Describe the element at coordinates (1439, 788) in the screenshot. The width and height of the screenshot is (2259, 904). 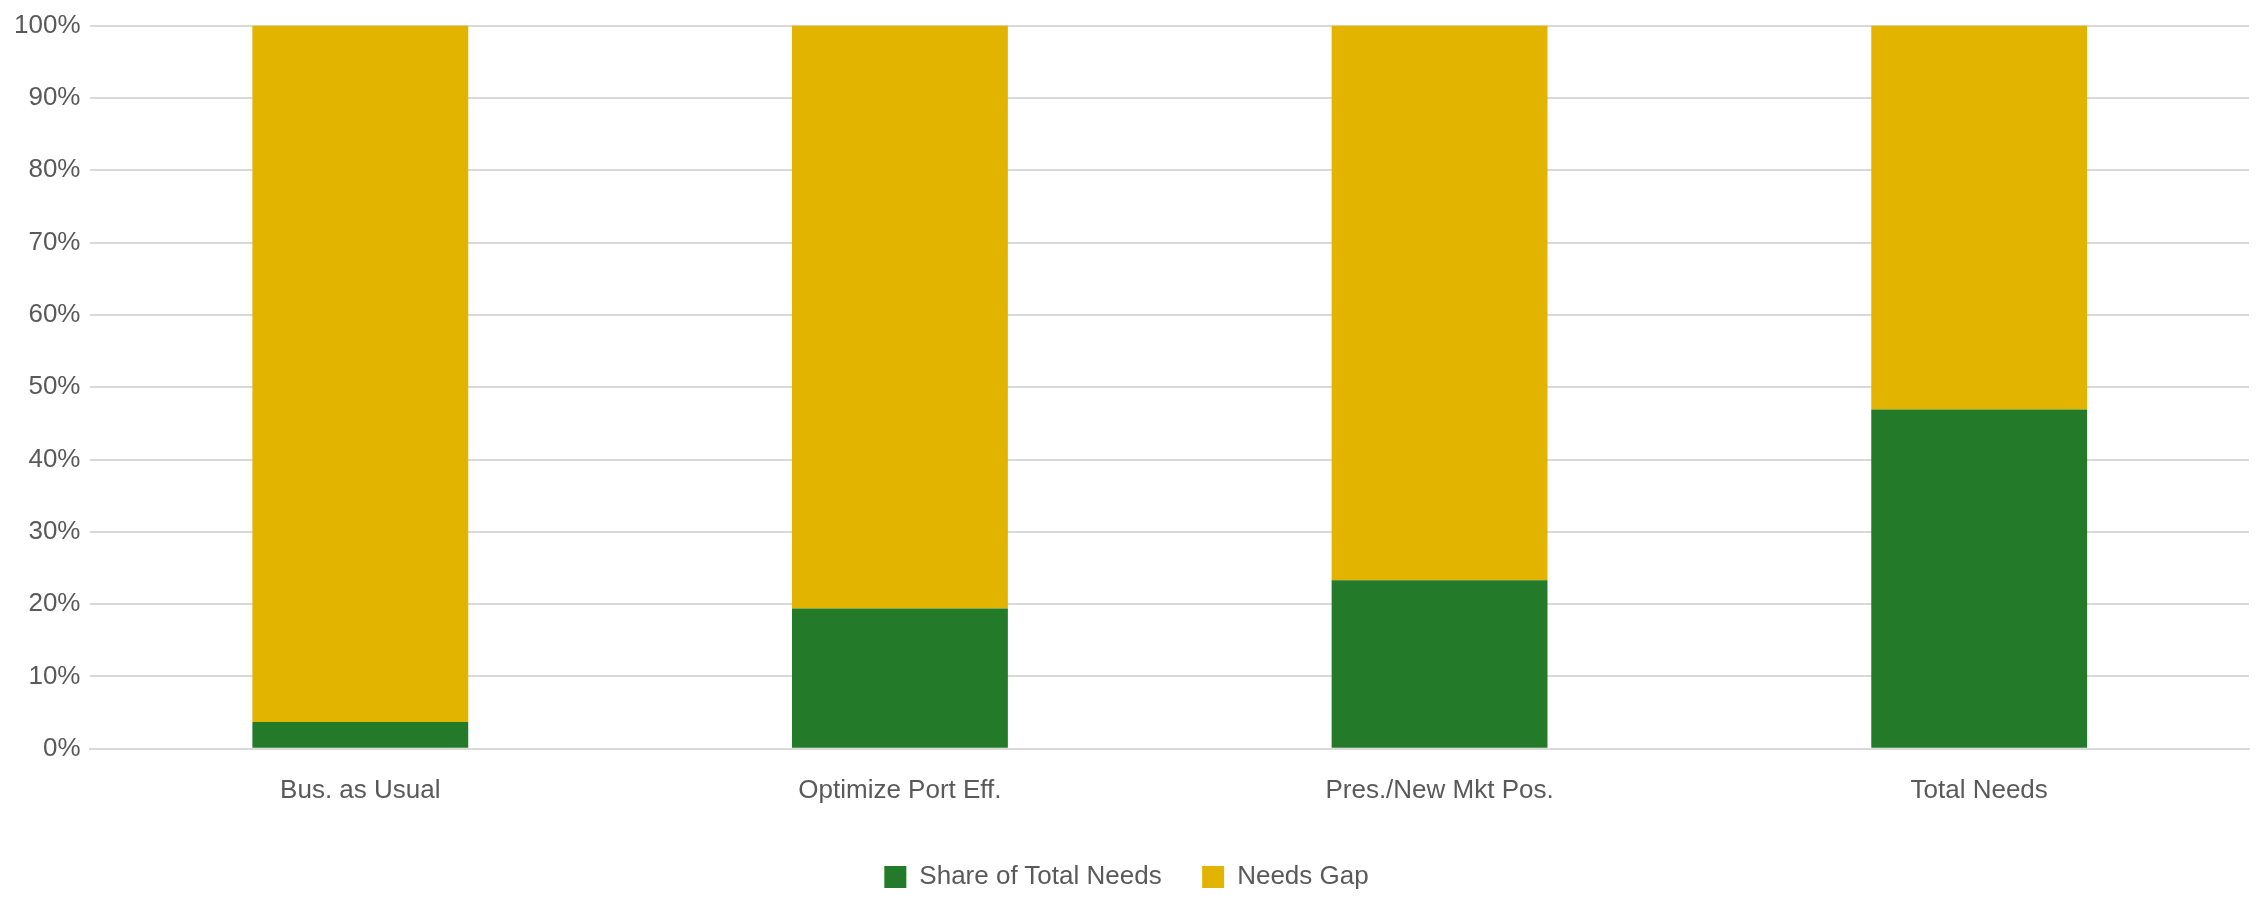
I see `x-tick-label: Pres./New Mkt Pos.` at that location.